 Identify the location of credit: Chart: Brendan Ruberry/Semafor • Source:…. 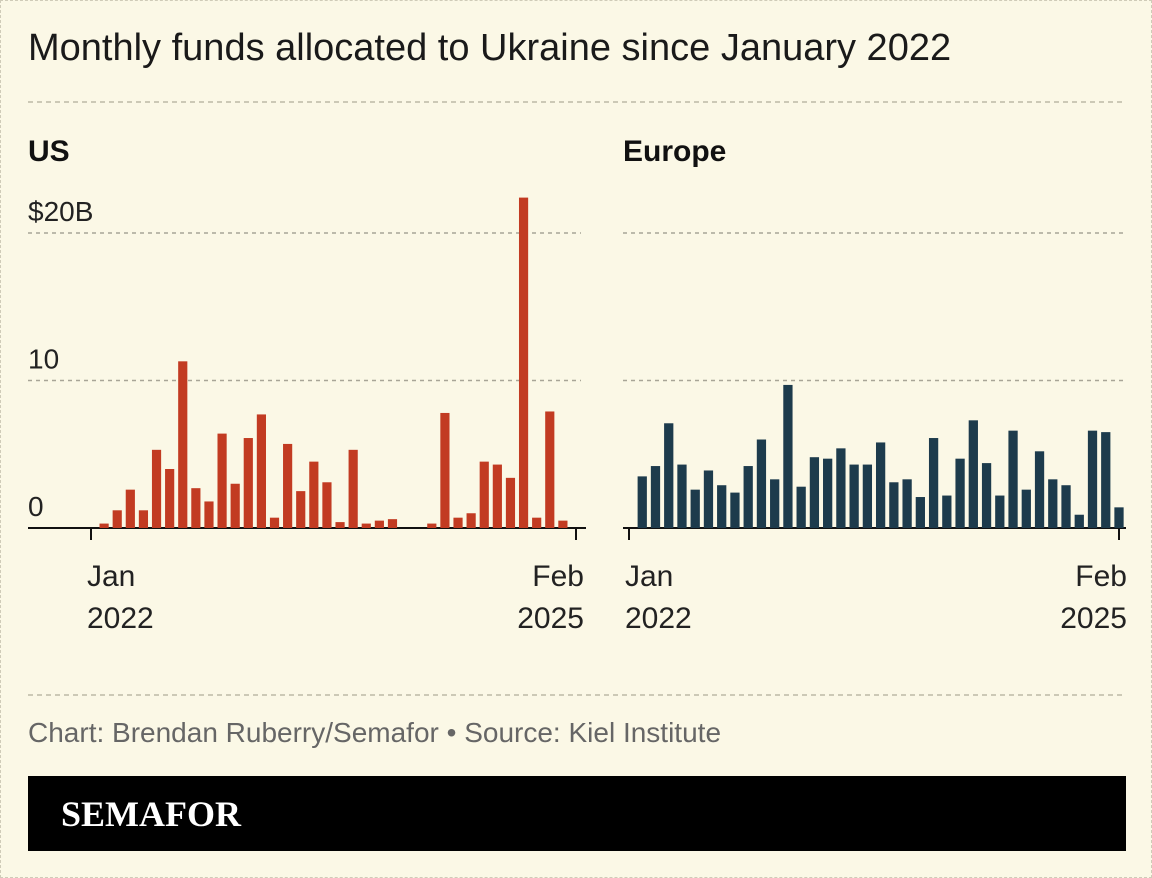
(374, 732).